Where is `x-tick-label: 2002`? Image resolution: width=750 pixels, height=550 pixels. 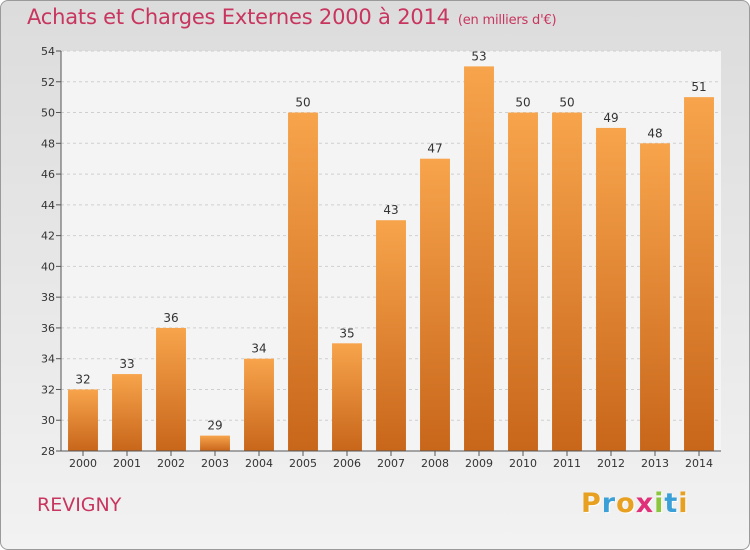
x-tick-label: 2002 is located at coordinates (171, 463).